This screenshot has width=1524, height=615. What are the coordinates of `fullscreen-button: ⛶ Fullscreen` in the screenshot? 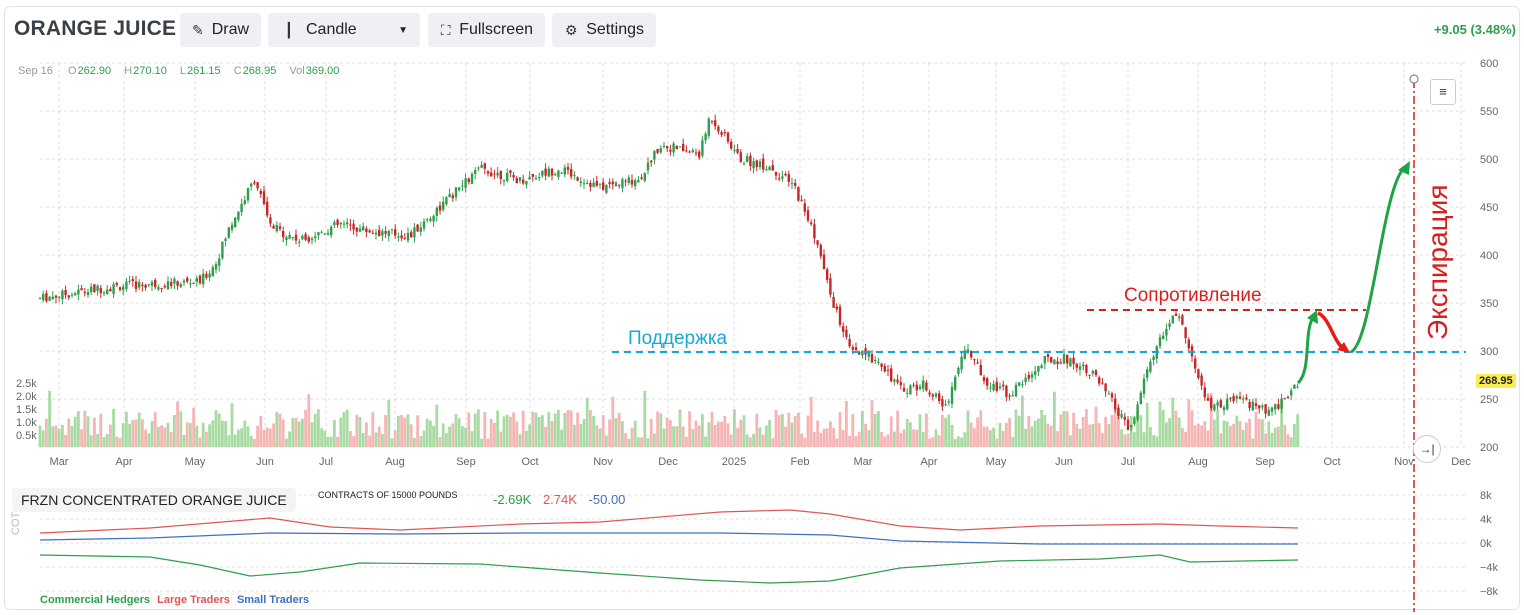 It's located at (486, 30).